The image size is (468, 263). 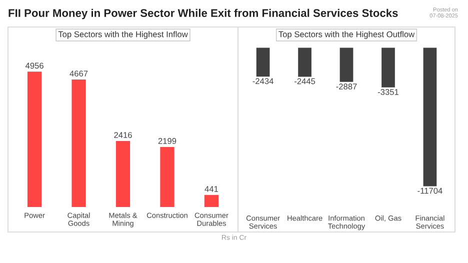 I want to click on chart-title: FII Pour Money in Power Sector While Exit from Financial Services Stocks, so click(x=203, y=14).